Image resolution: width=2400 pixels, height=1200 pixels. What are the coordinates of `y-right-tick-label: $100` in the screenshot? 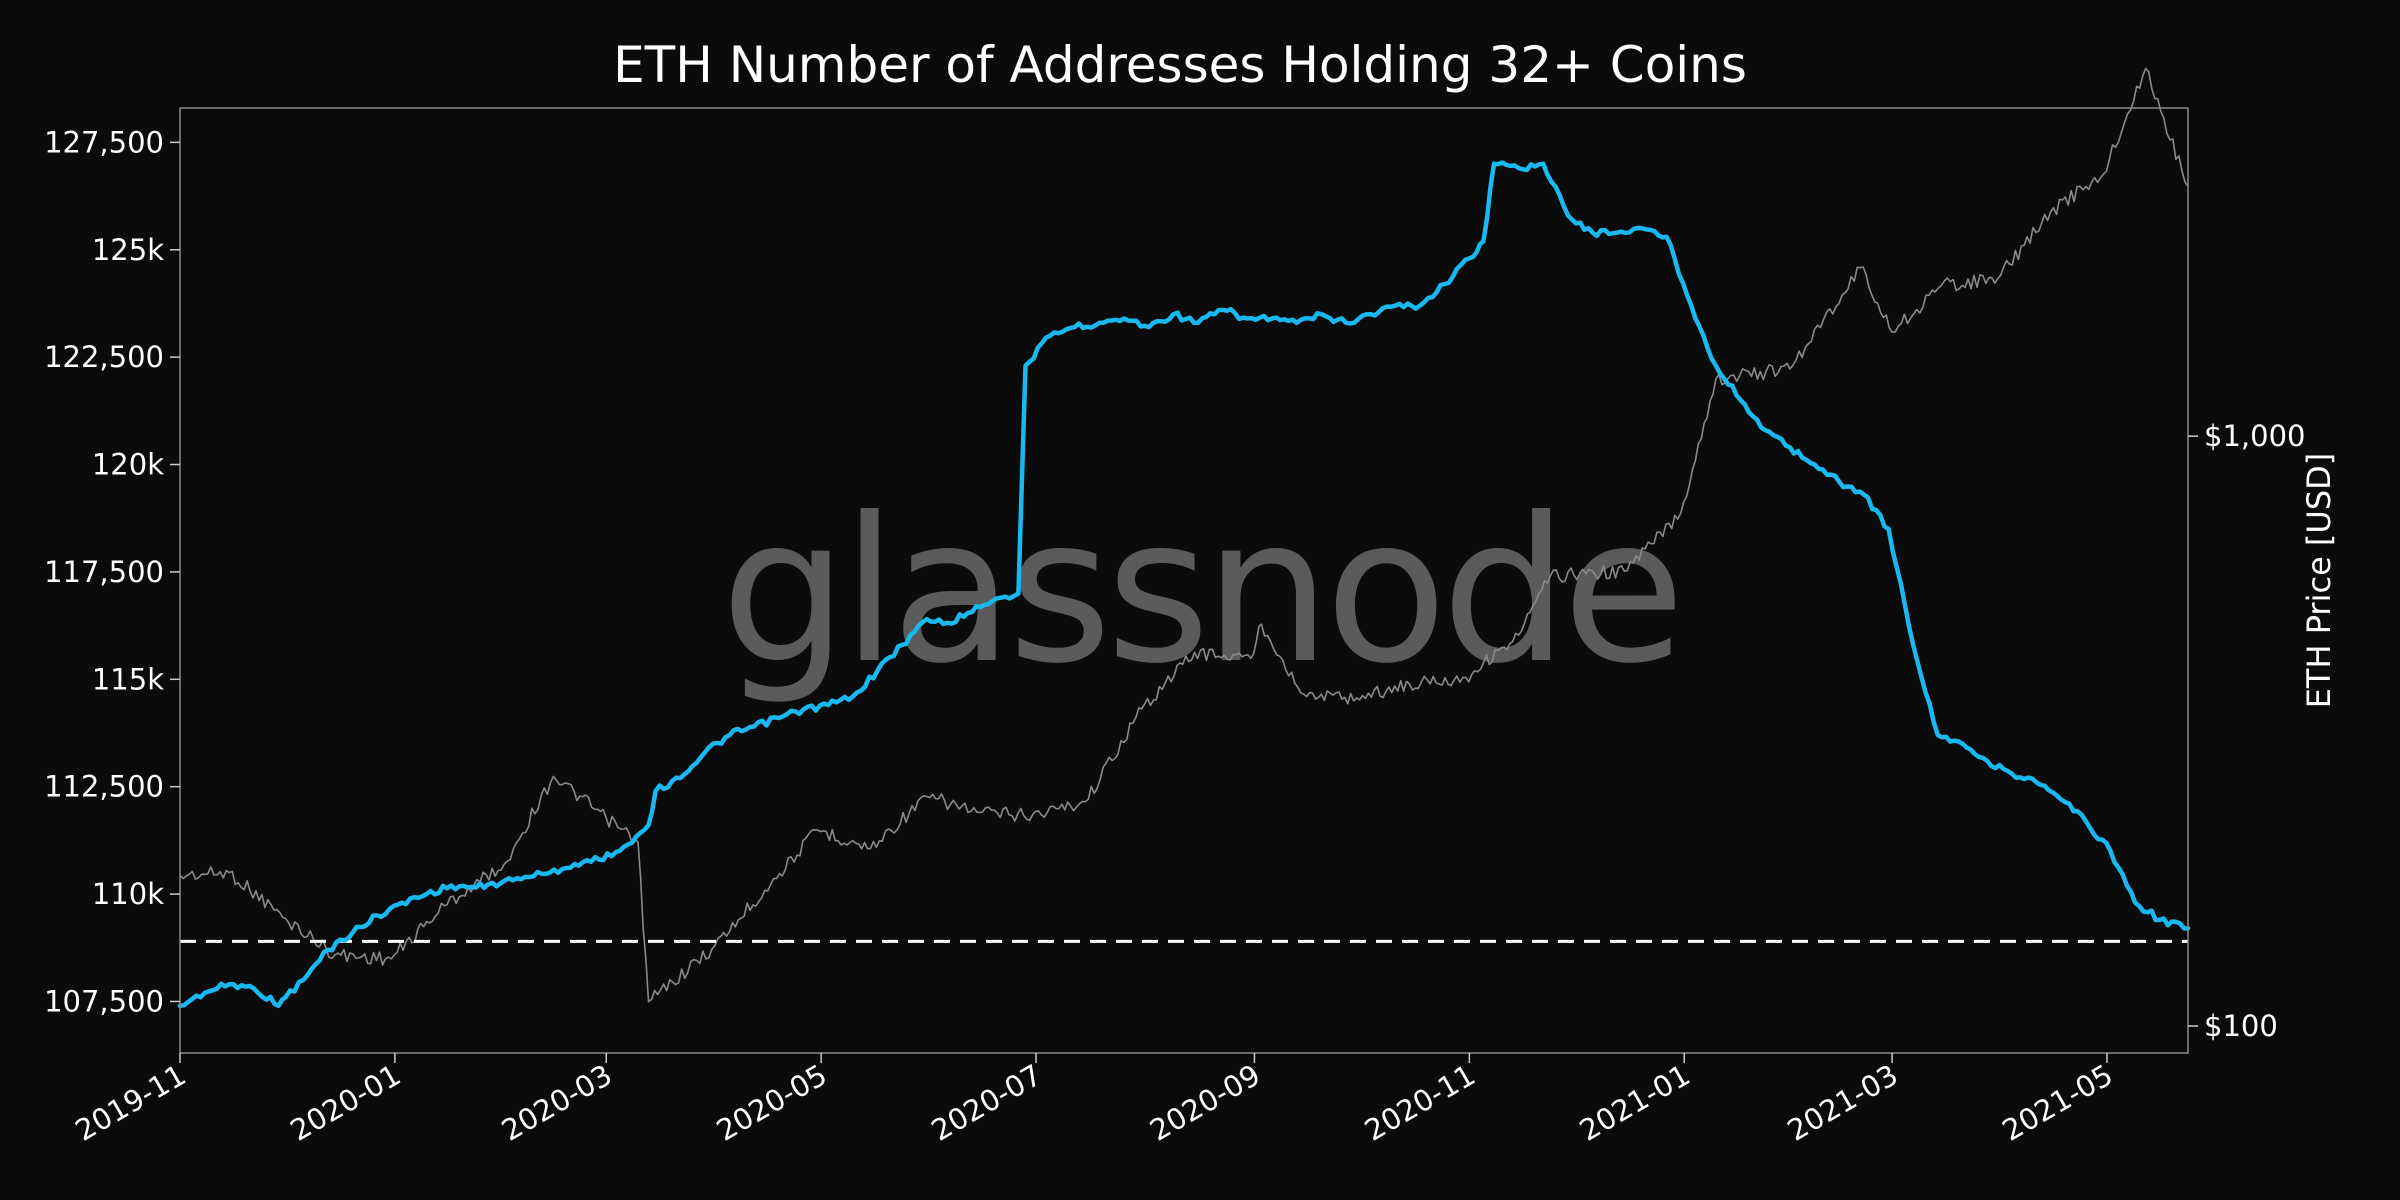 It's located at (2241, 1026).